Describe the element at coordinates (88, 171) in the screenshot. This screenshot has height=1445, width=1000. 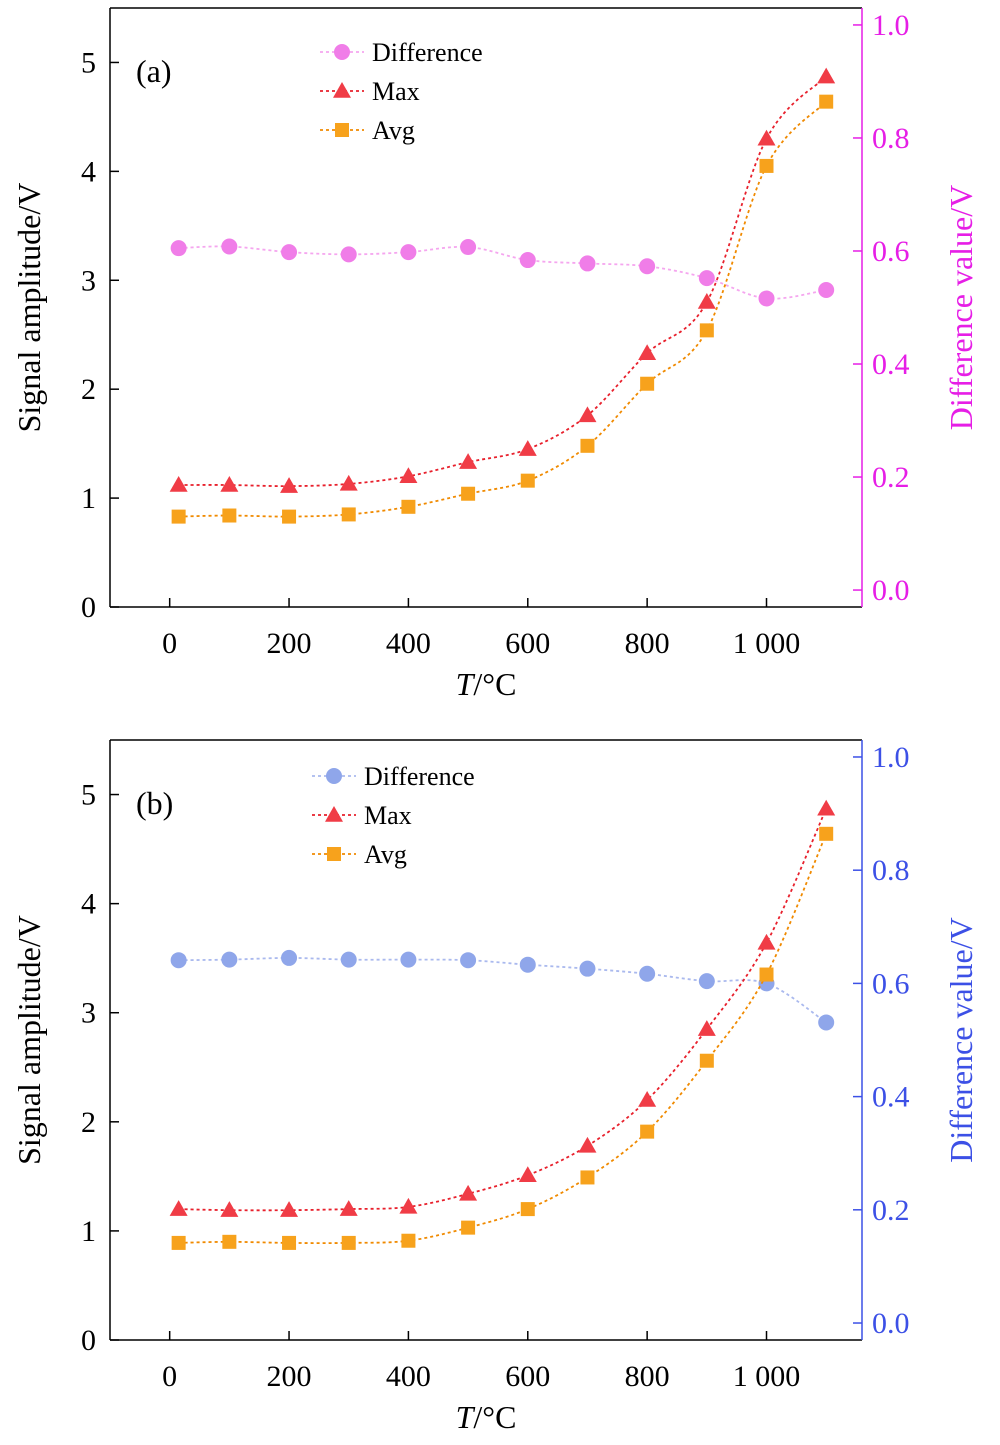
I see `y-tick-label: 4` at that location.